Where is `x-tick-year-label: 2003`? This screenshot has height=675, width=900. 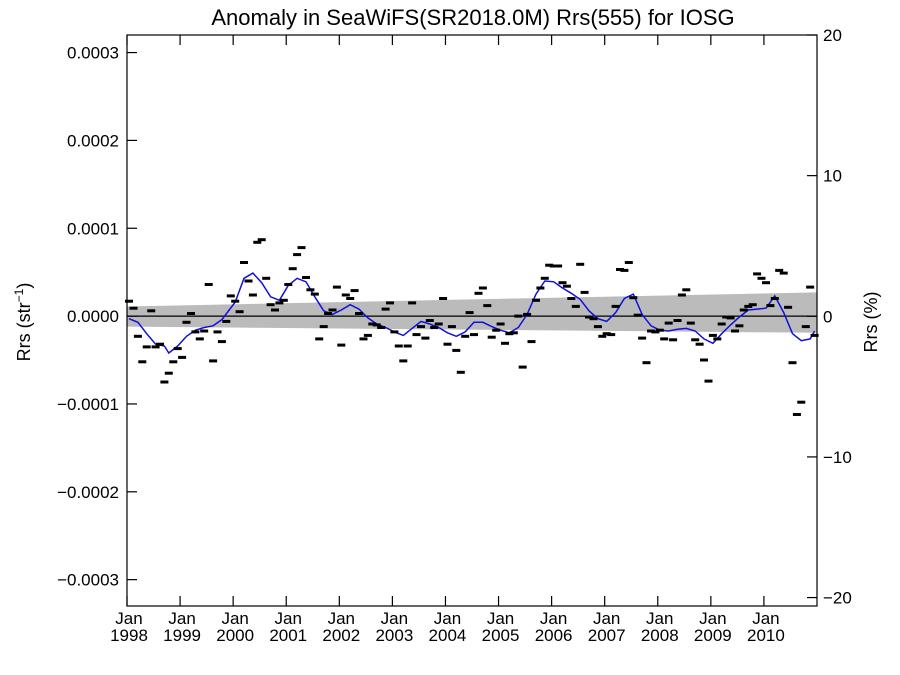
x-tick-year-label: 2003 is located at coordinates (394, 635).